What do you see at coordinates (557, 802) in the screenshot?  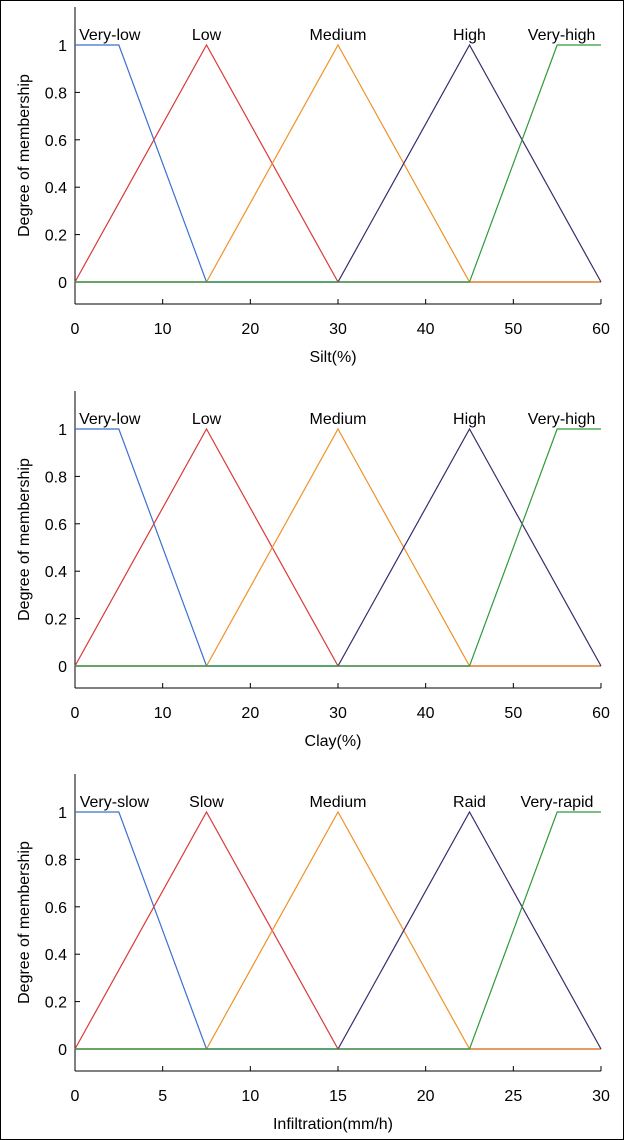 I see `membership-label: Very-rapid` at bounding box center [557, 802].